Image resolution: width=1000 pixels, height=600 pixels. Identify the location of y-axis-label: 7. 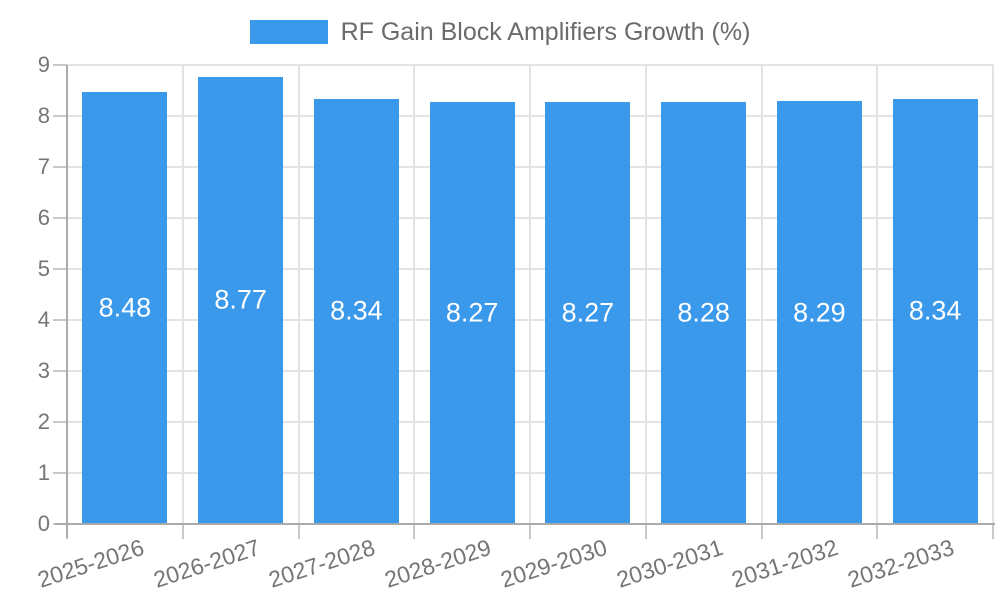
(43, 166).